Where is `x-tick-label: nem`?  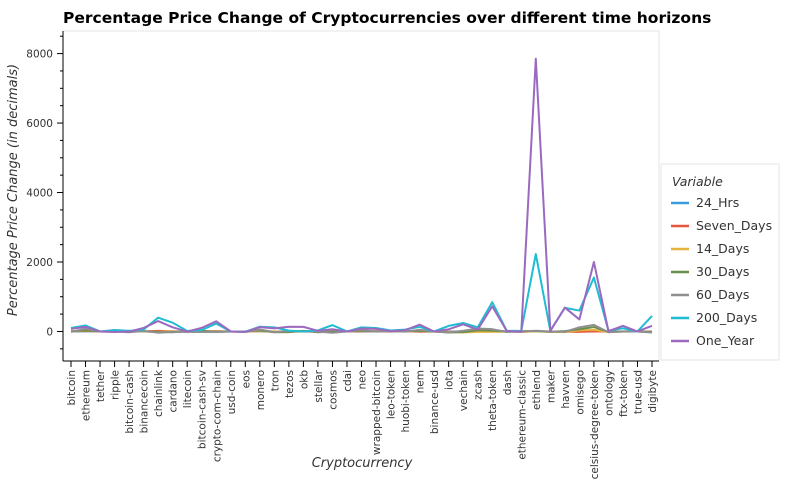
x-tick-label: nem is located at coordinates (421, 381).